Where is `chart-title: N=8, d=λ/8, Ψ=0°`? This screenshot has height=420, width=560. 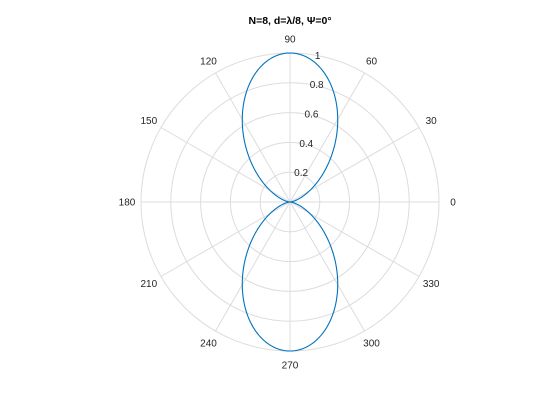
chart-title: N=8, d=λ/8, Ψ=0° is located at coordinates (289, 21).